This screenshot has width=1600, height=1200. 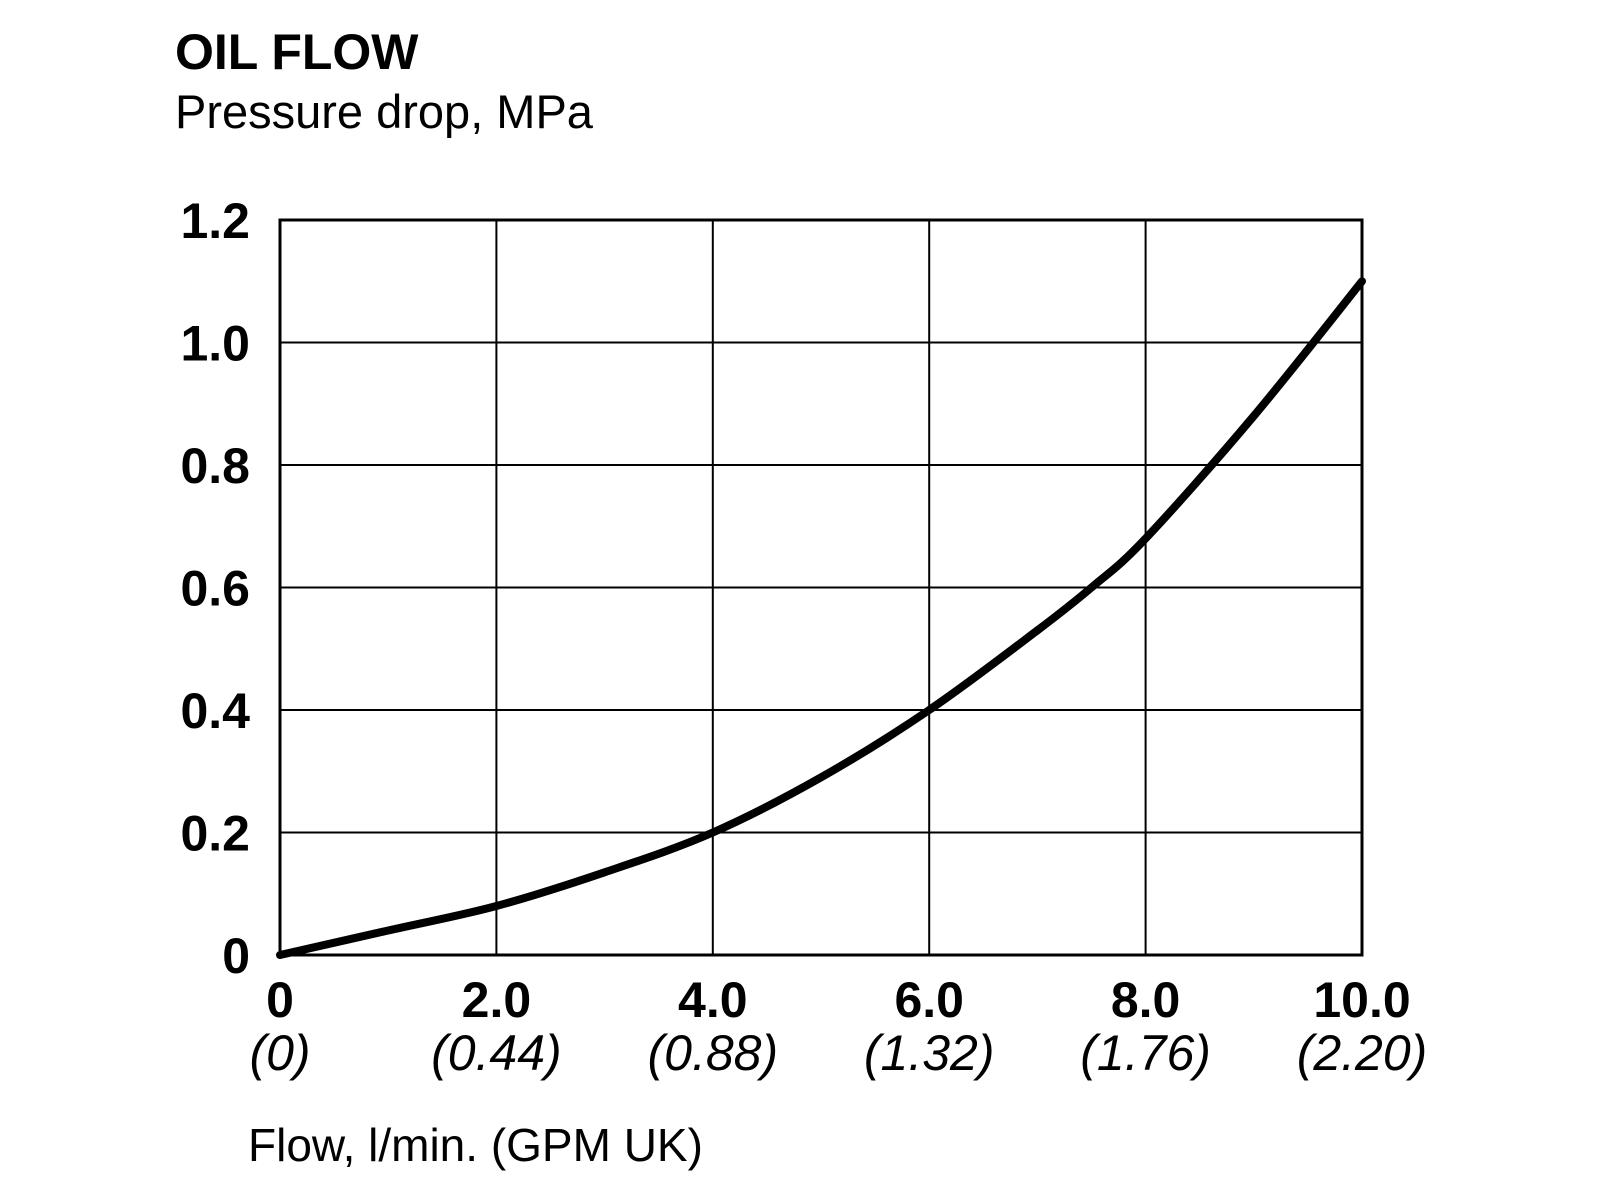 What do you see at coordinates (929, 1000) in the screenshot?
I see `x-tick-label: 6.0` at bounding box center [929, 1000].